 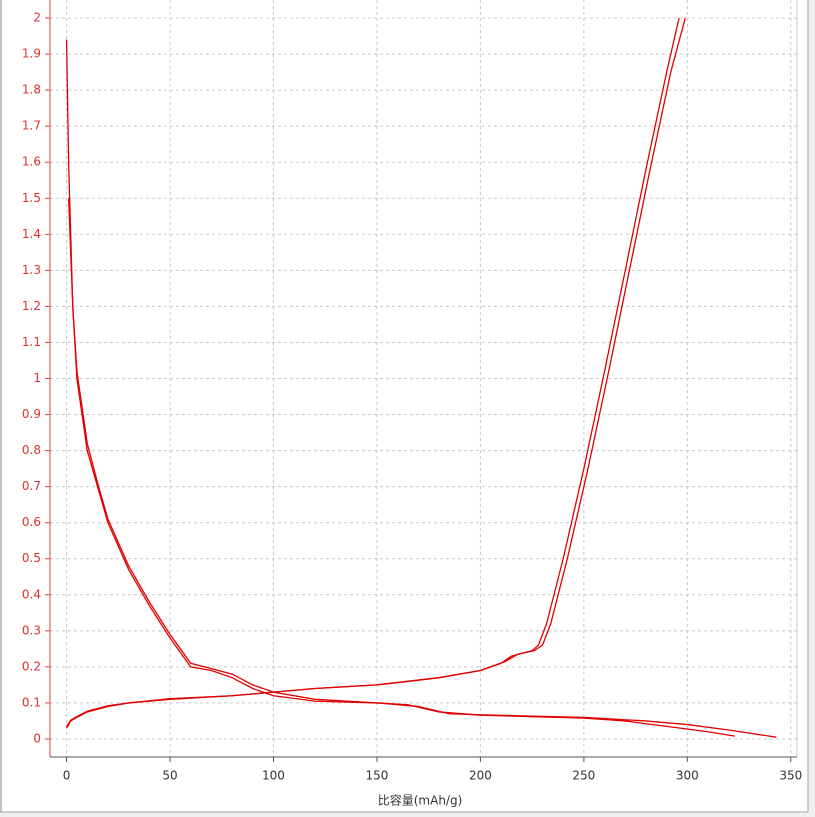 I want to click on y-tick-label: 0.3, so click(x=31, y=630).